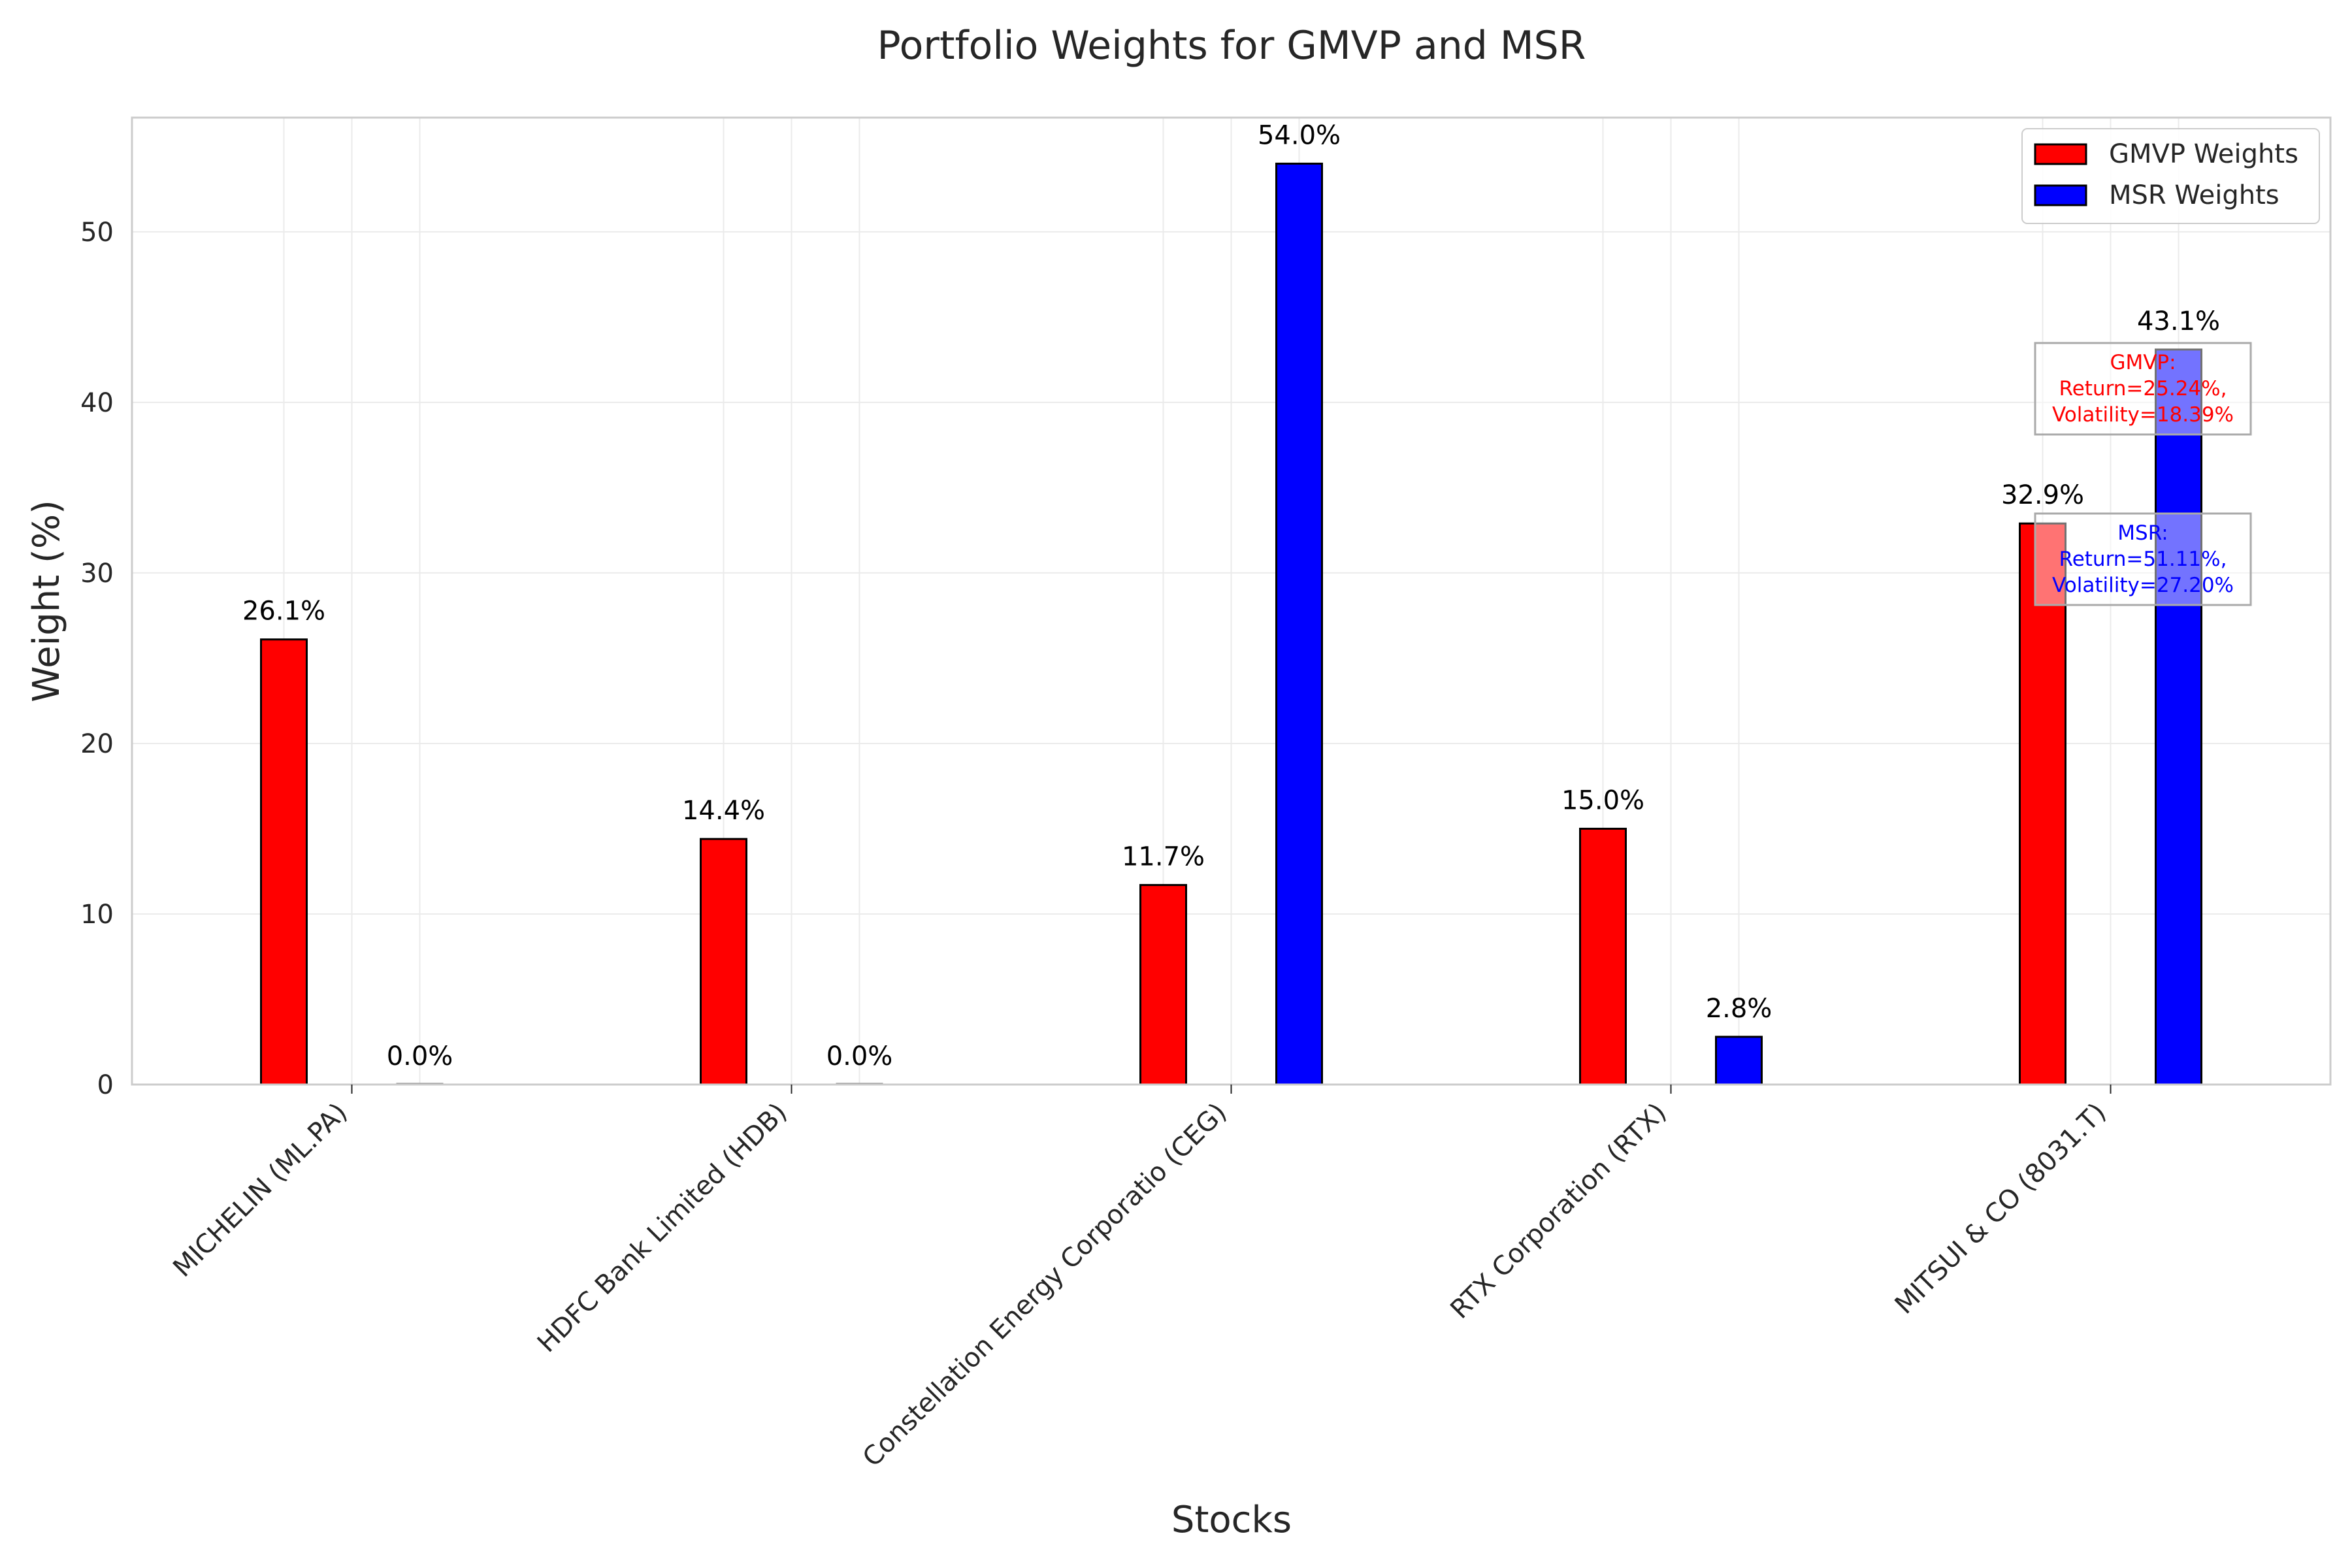 This screenshot has height=1568, width=2352. Describe the element at coordinates (1299, 135) in the screenshot. I see `msr-data-label: 54.0%` at that location.